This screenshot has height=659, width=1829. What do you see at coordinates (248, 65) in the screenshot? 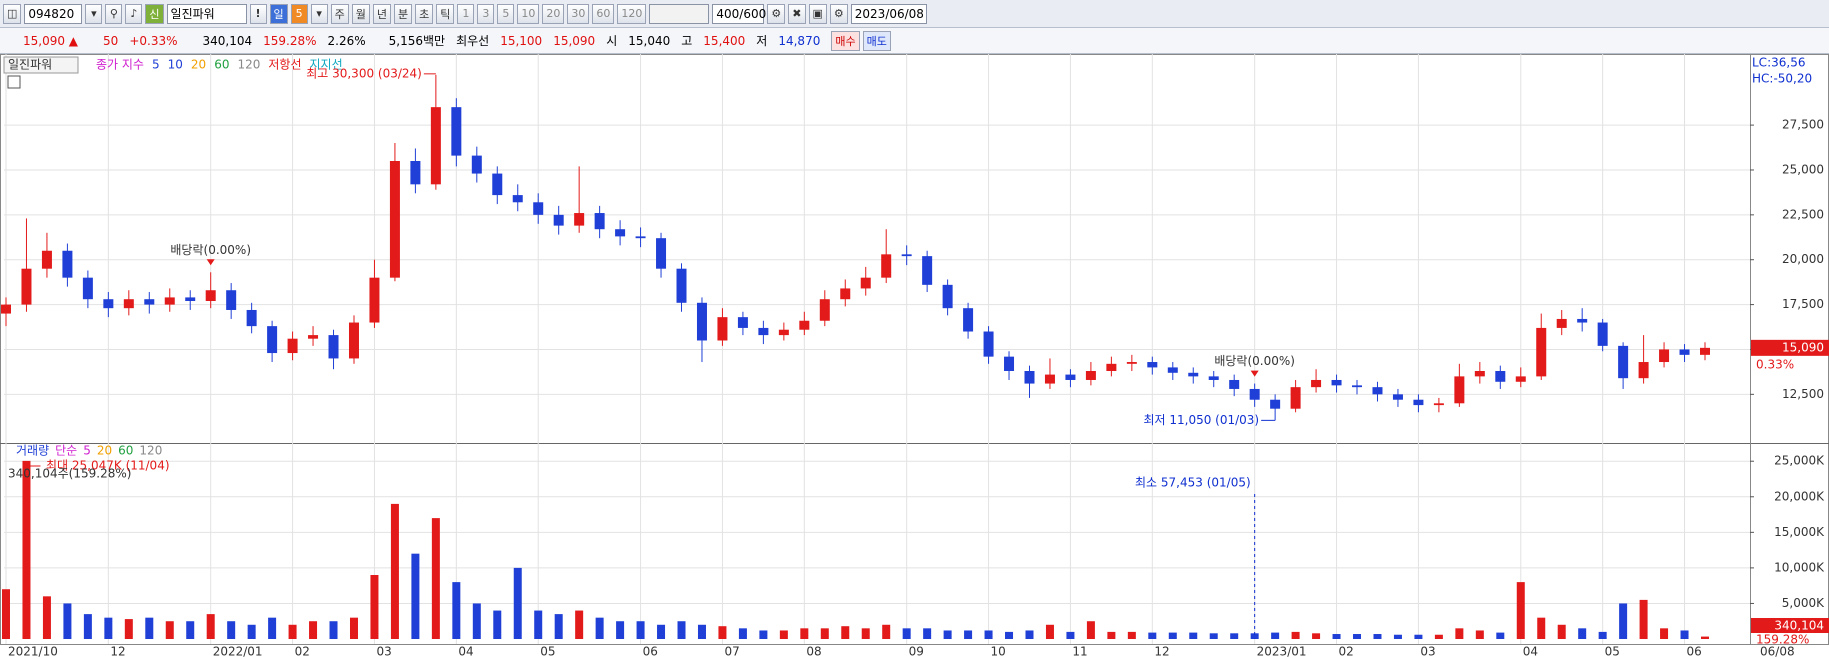
I see `legend-period: 120` at bounding box center [248, 65].